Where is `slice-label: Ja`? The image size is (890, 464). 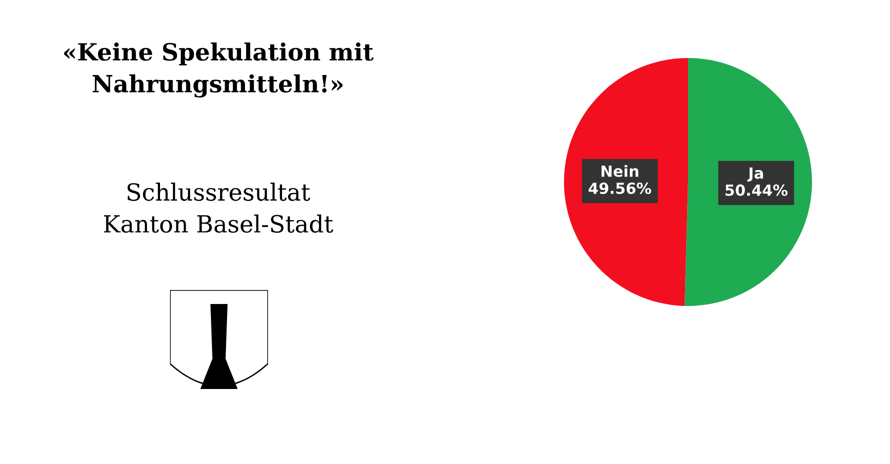
slice-label: Ja is located at coordinates (755, 174).